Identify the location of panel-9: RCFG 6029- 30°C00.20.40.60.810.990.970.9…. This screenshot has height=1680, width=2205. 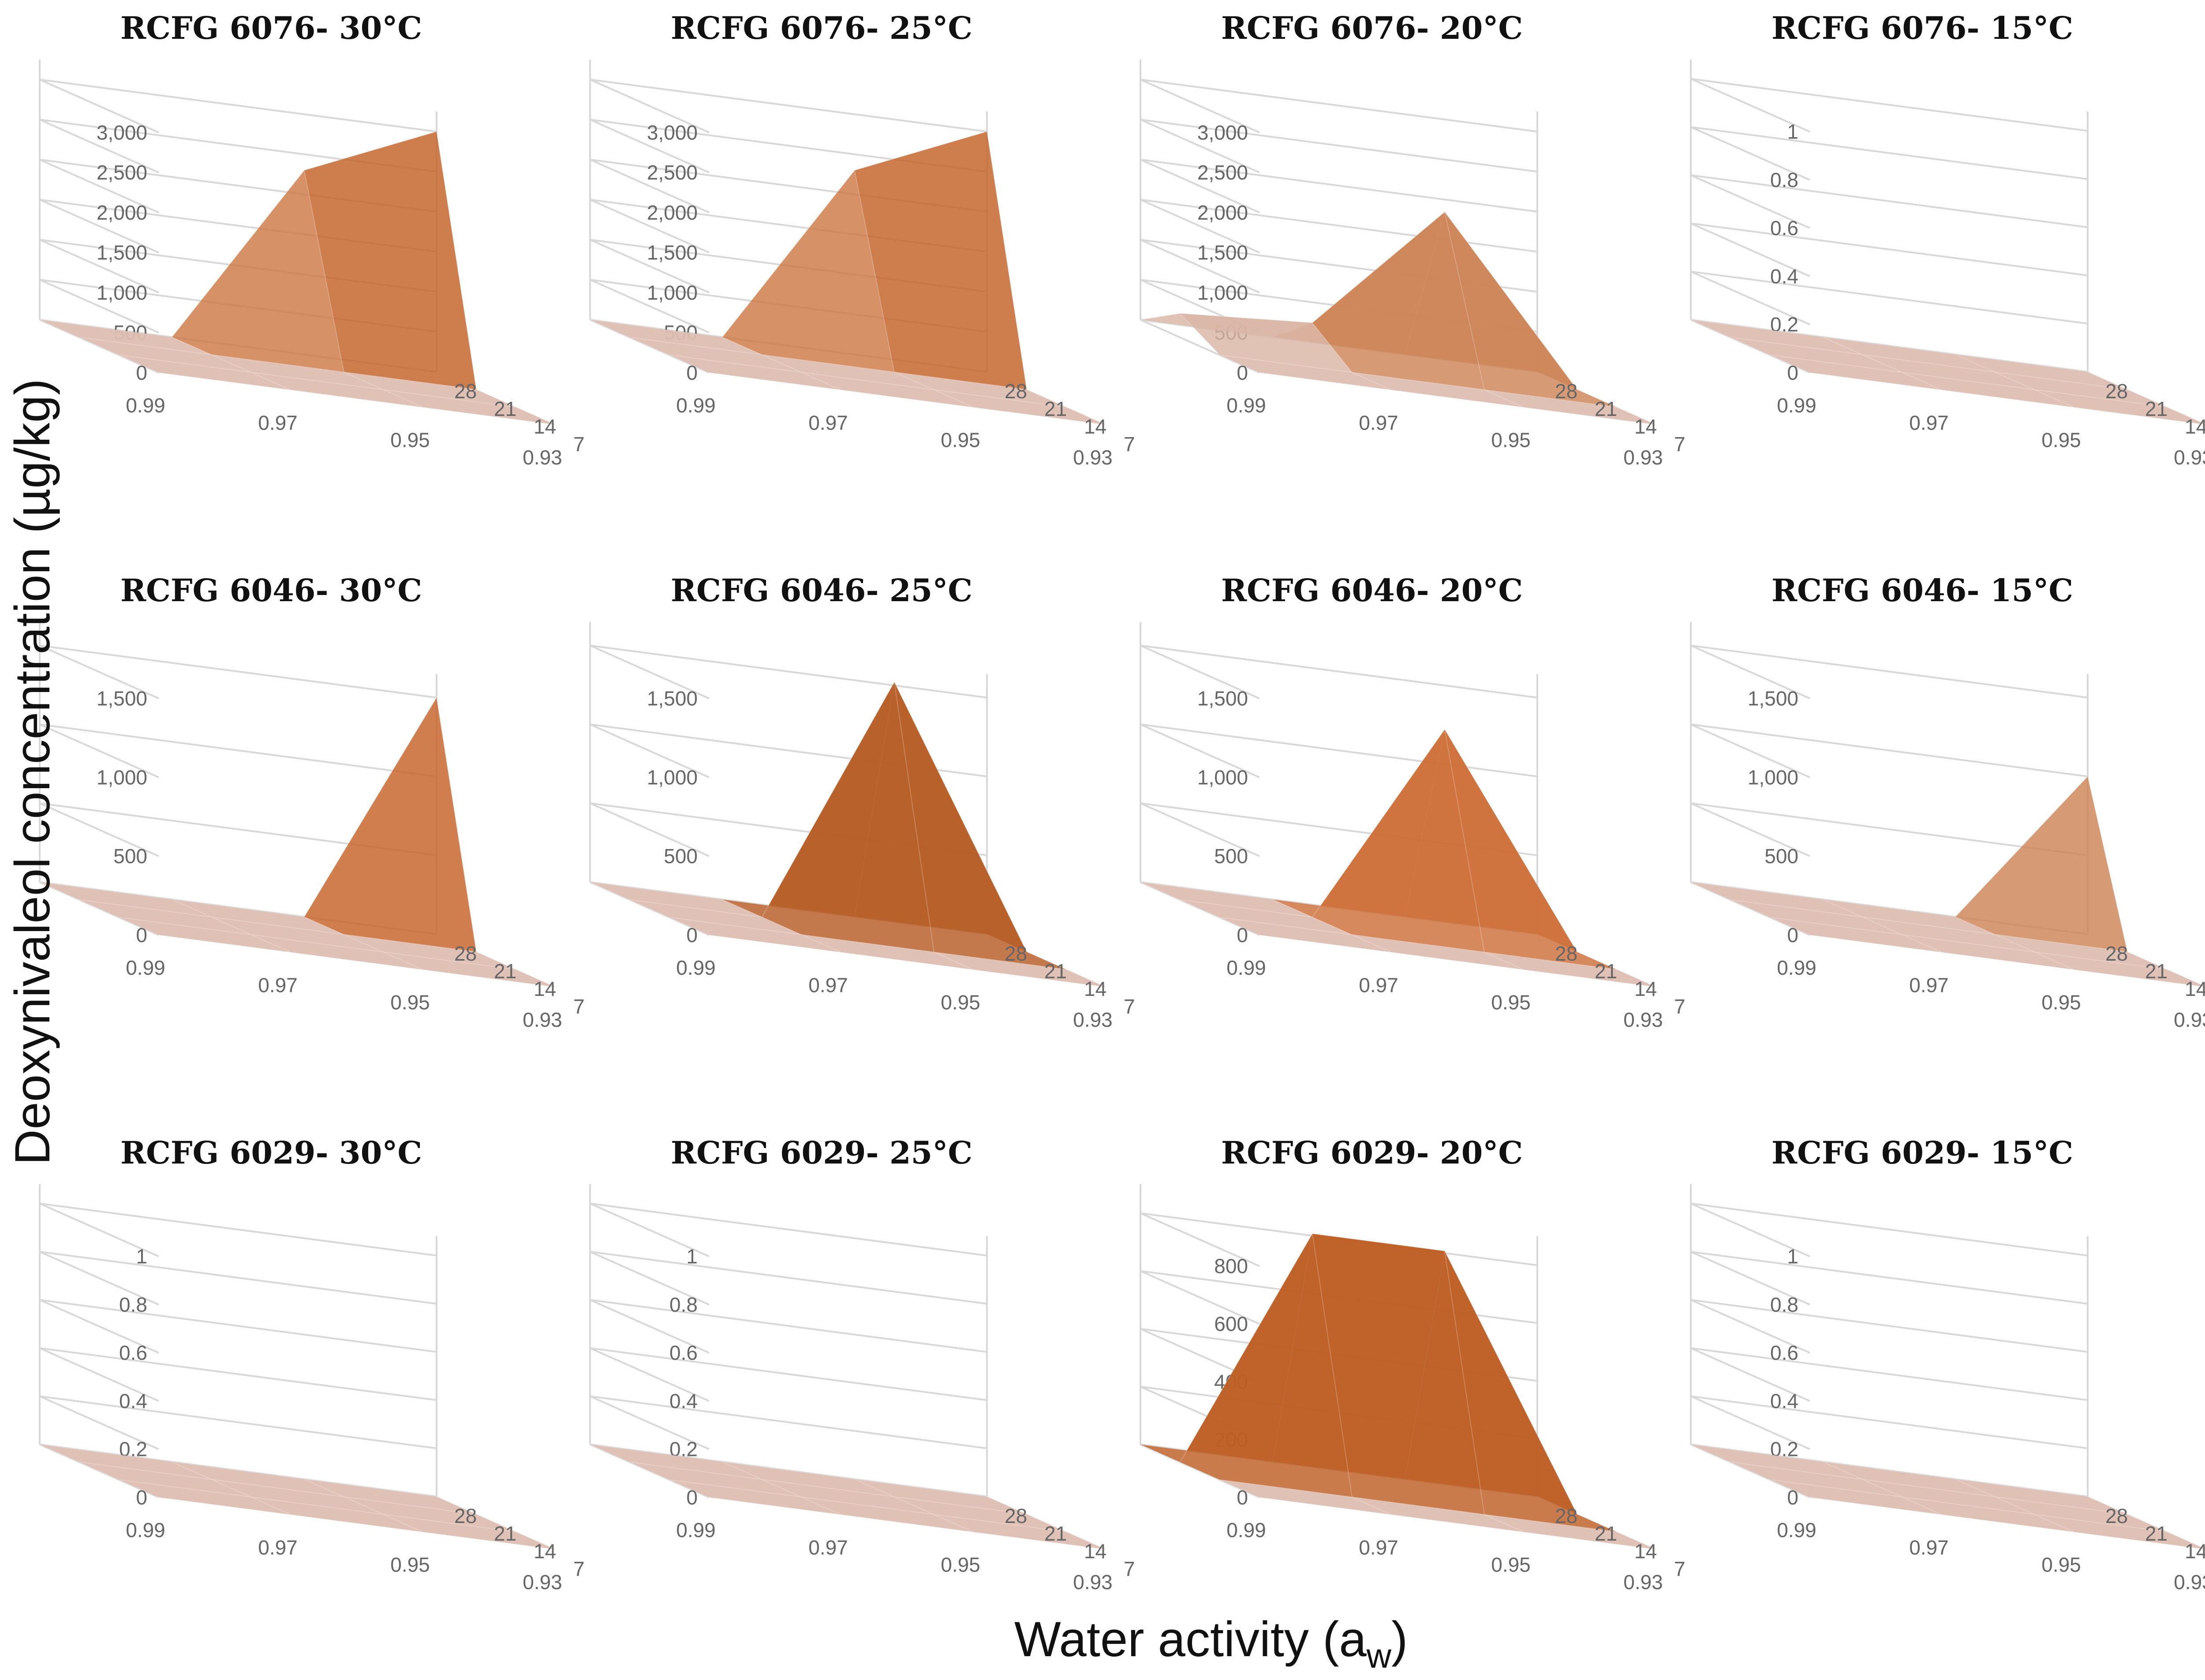
(312, 1364).